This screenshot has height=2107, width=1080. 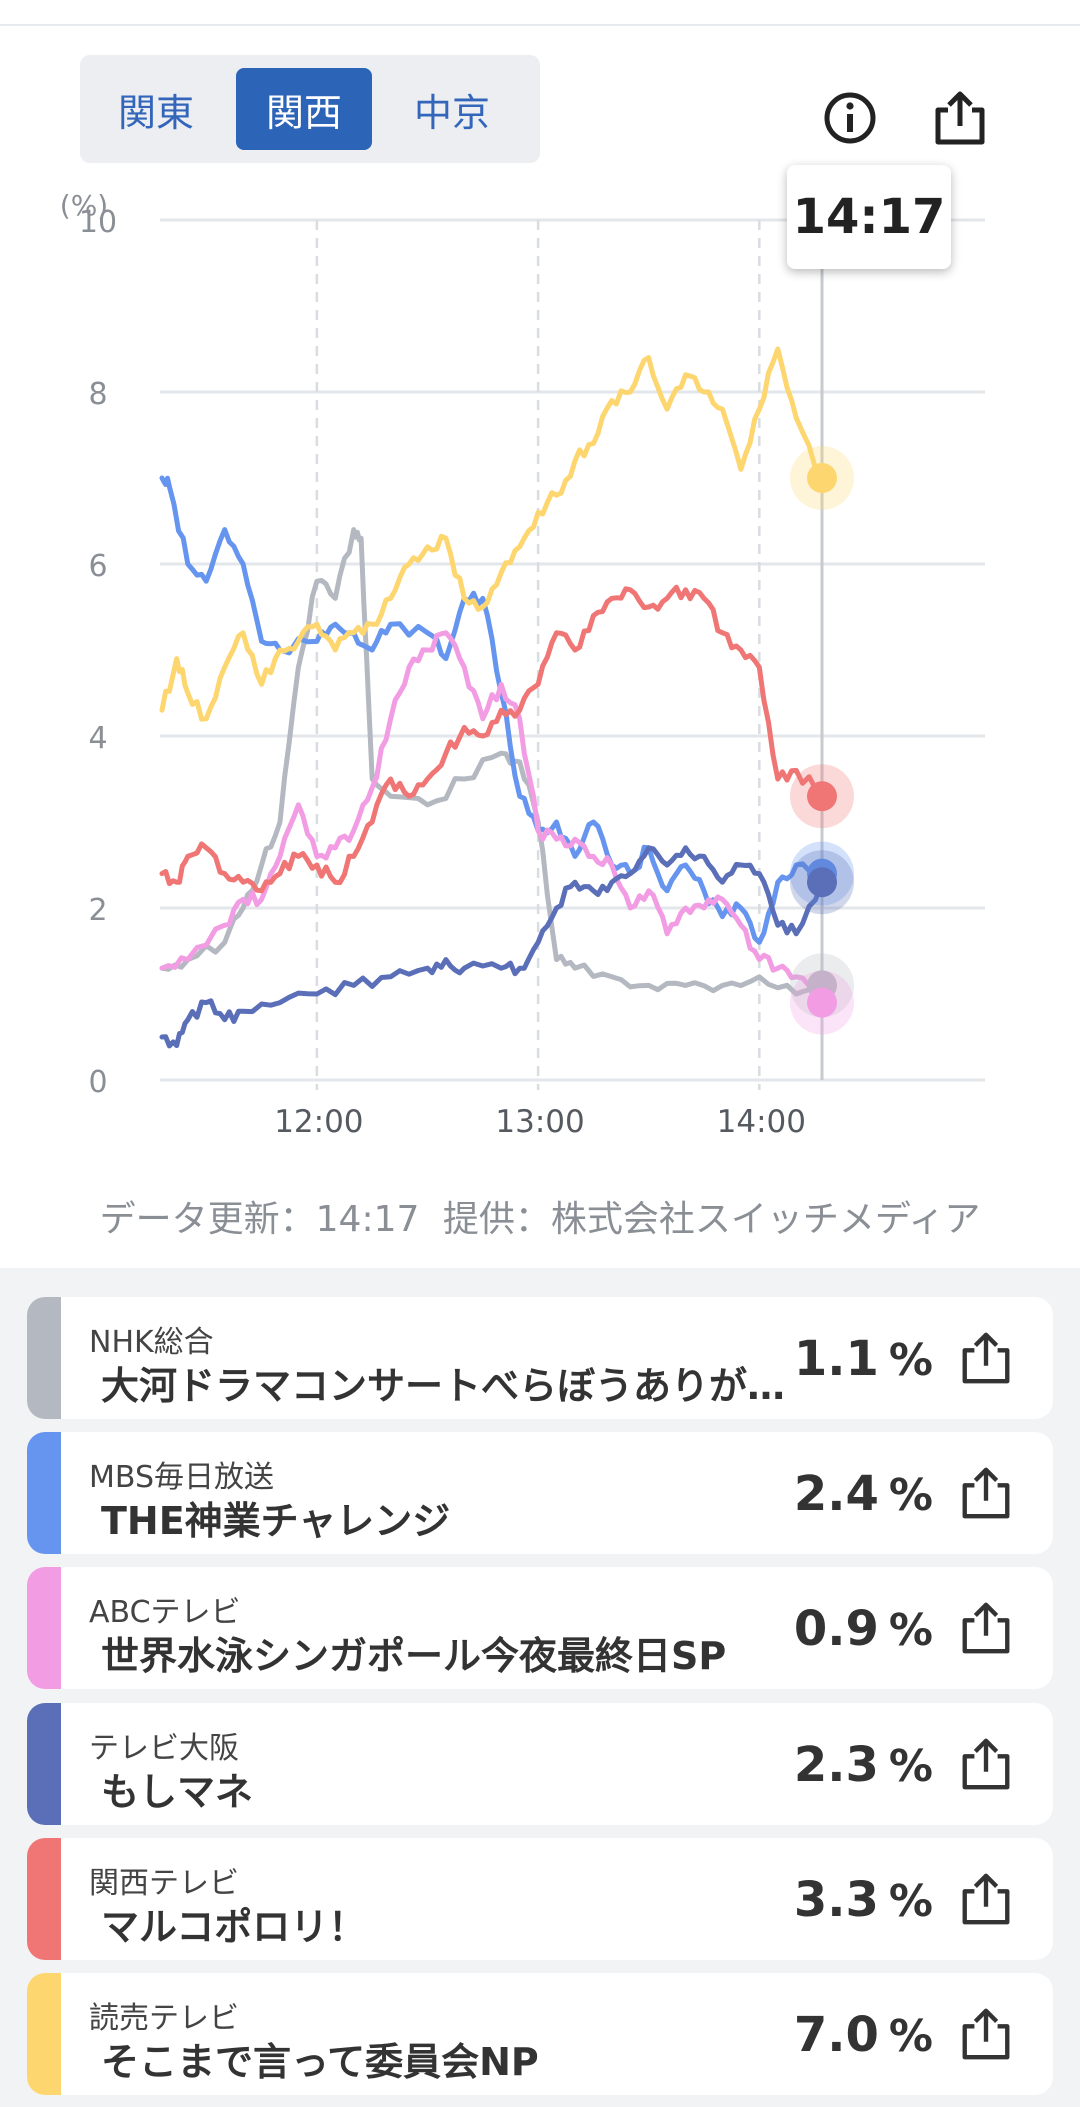 I want to click on y-tick-label: 4, so click(x=97, y=738).